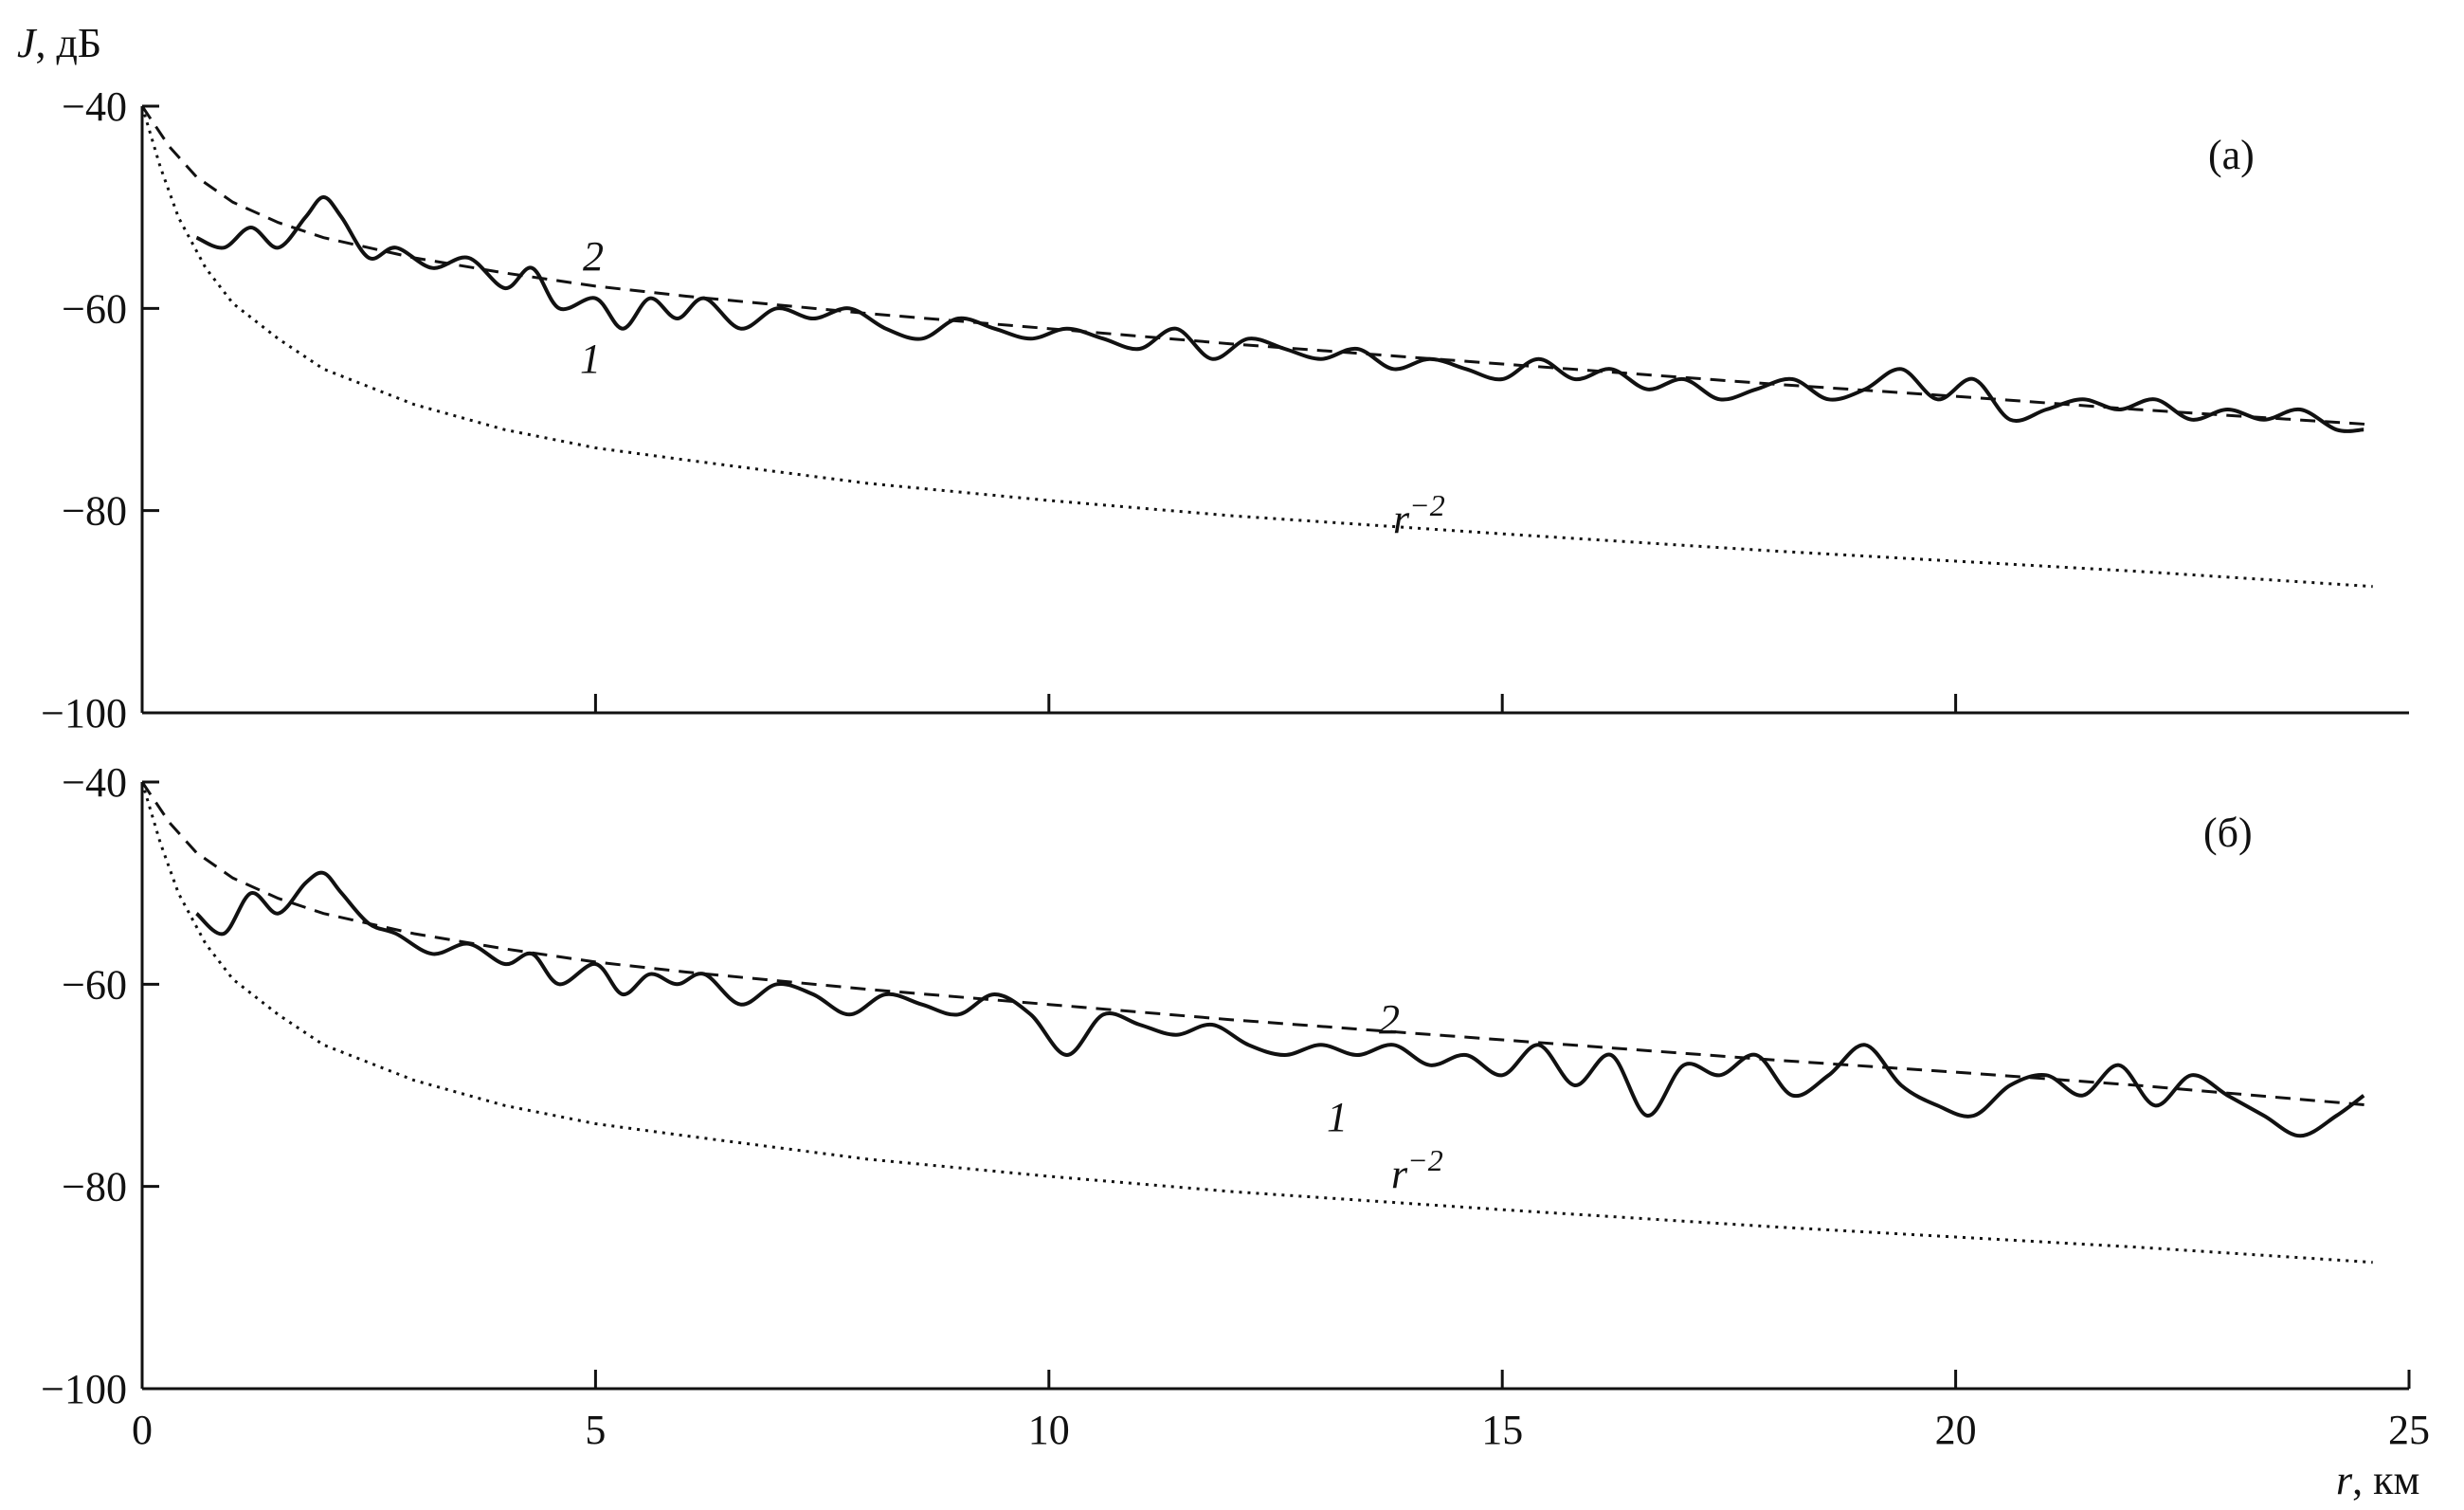  What do you see at coordinates (1279, 314) in the screenshot?
I see `panel-a-series-1-line` at bounding box center [1279, 314].